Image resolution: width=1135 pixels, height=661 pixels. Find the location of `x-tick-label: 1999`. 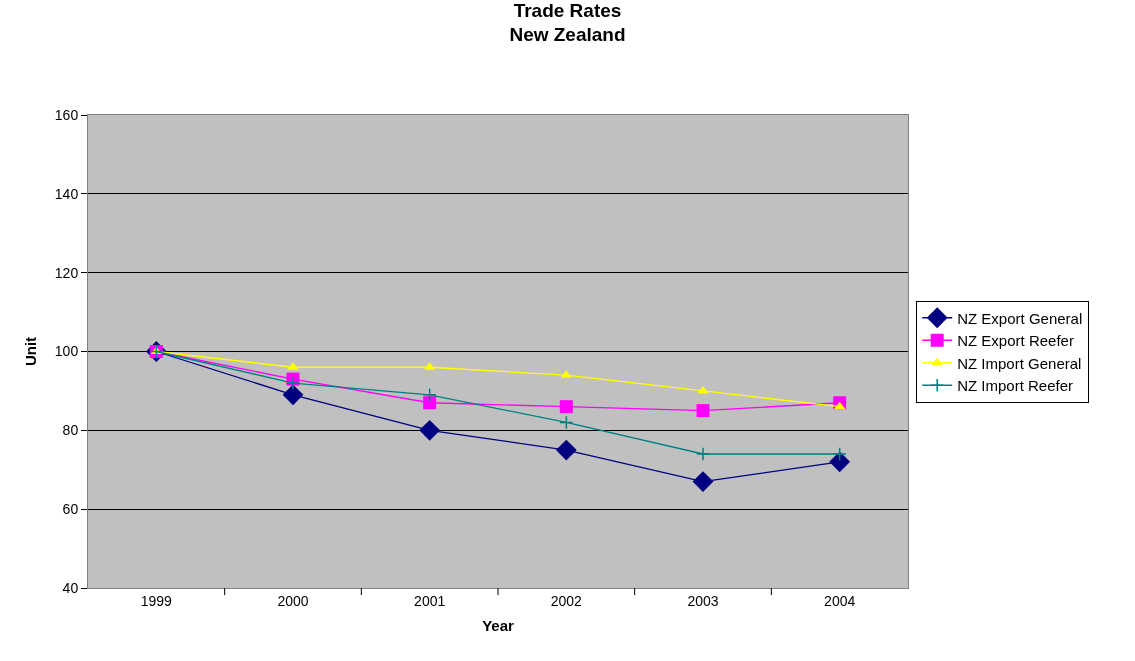

x-tick-label: 1999 is located at coordinates (156, 600).